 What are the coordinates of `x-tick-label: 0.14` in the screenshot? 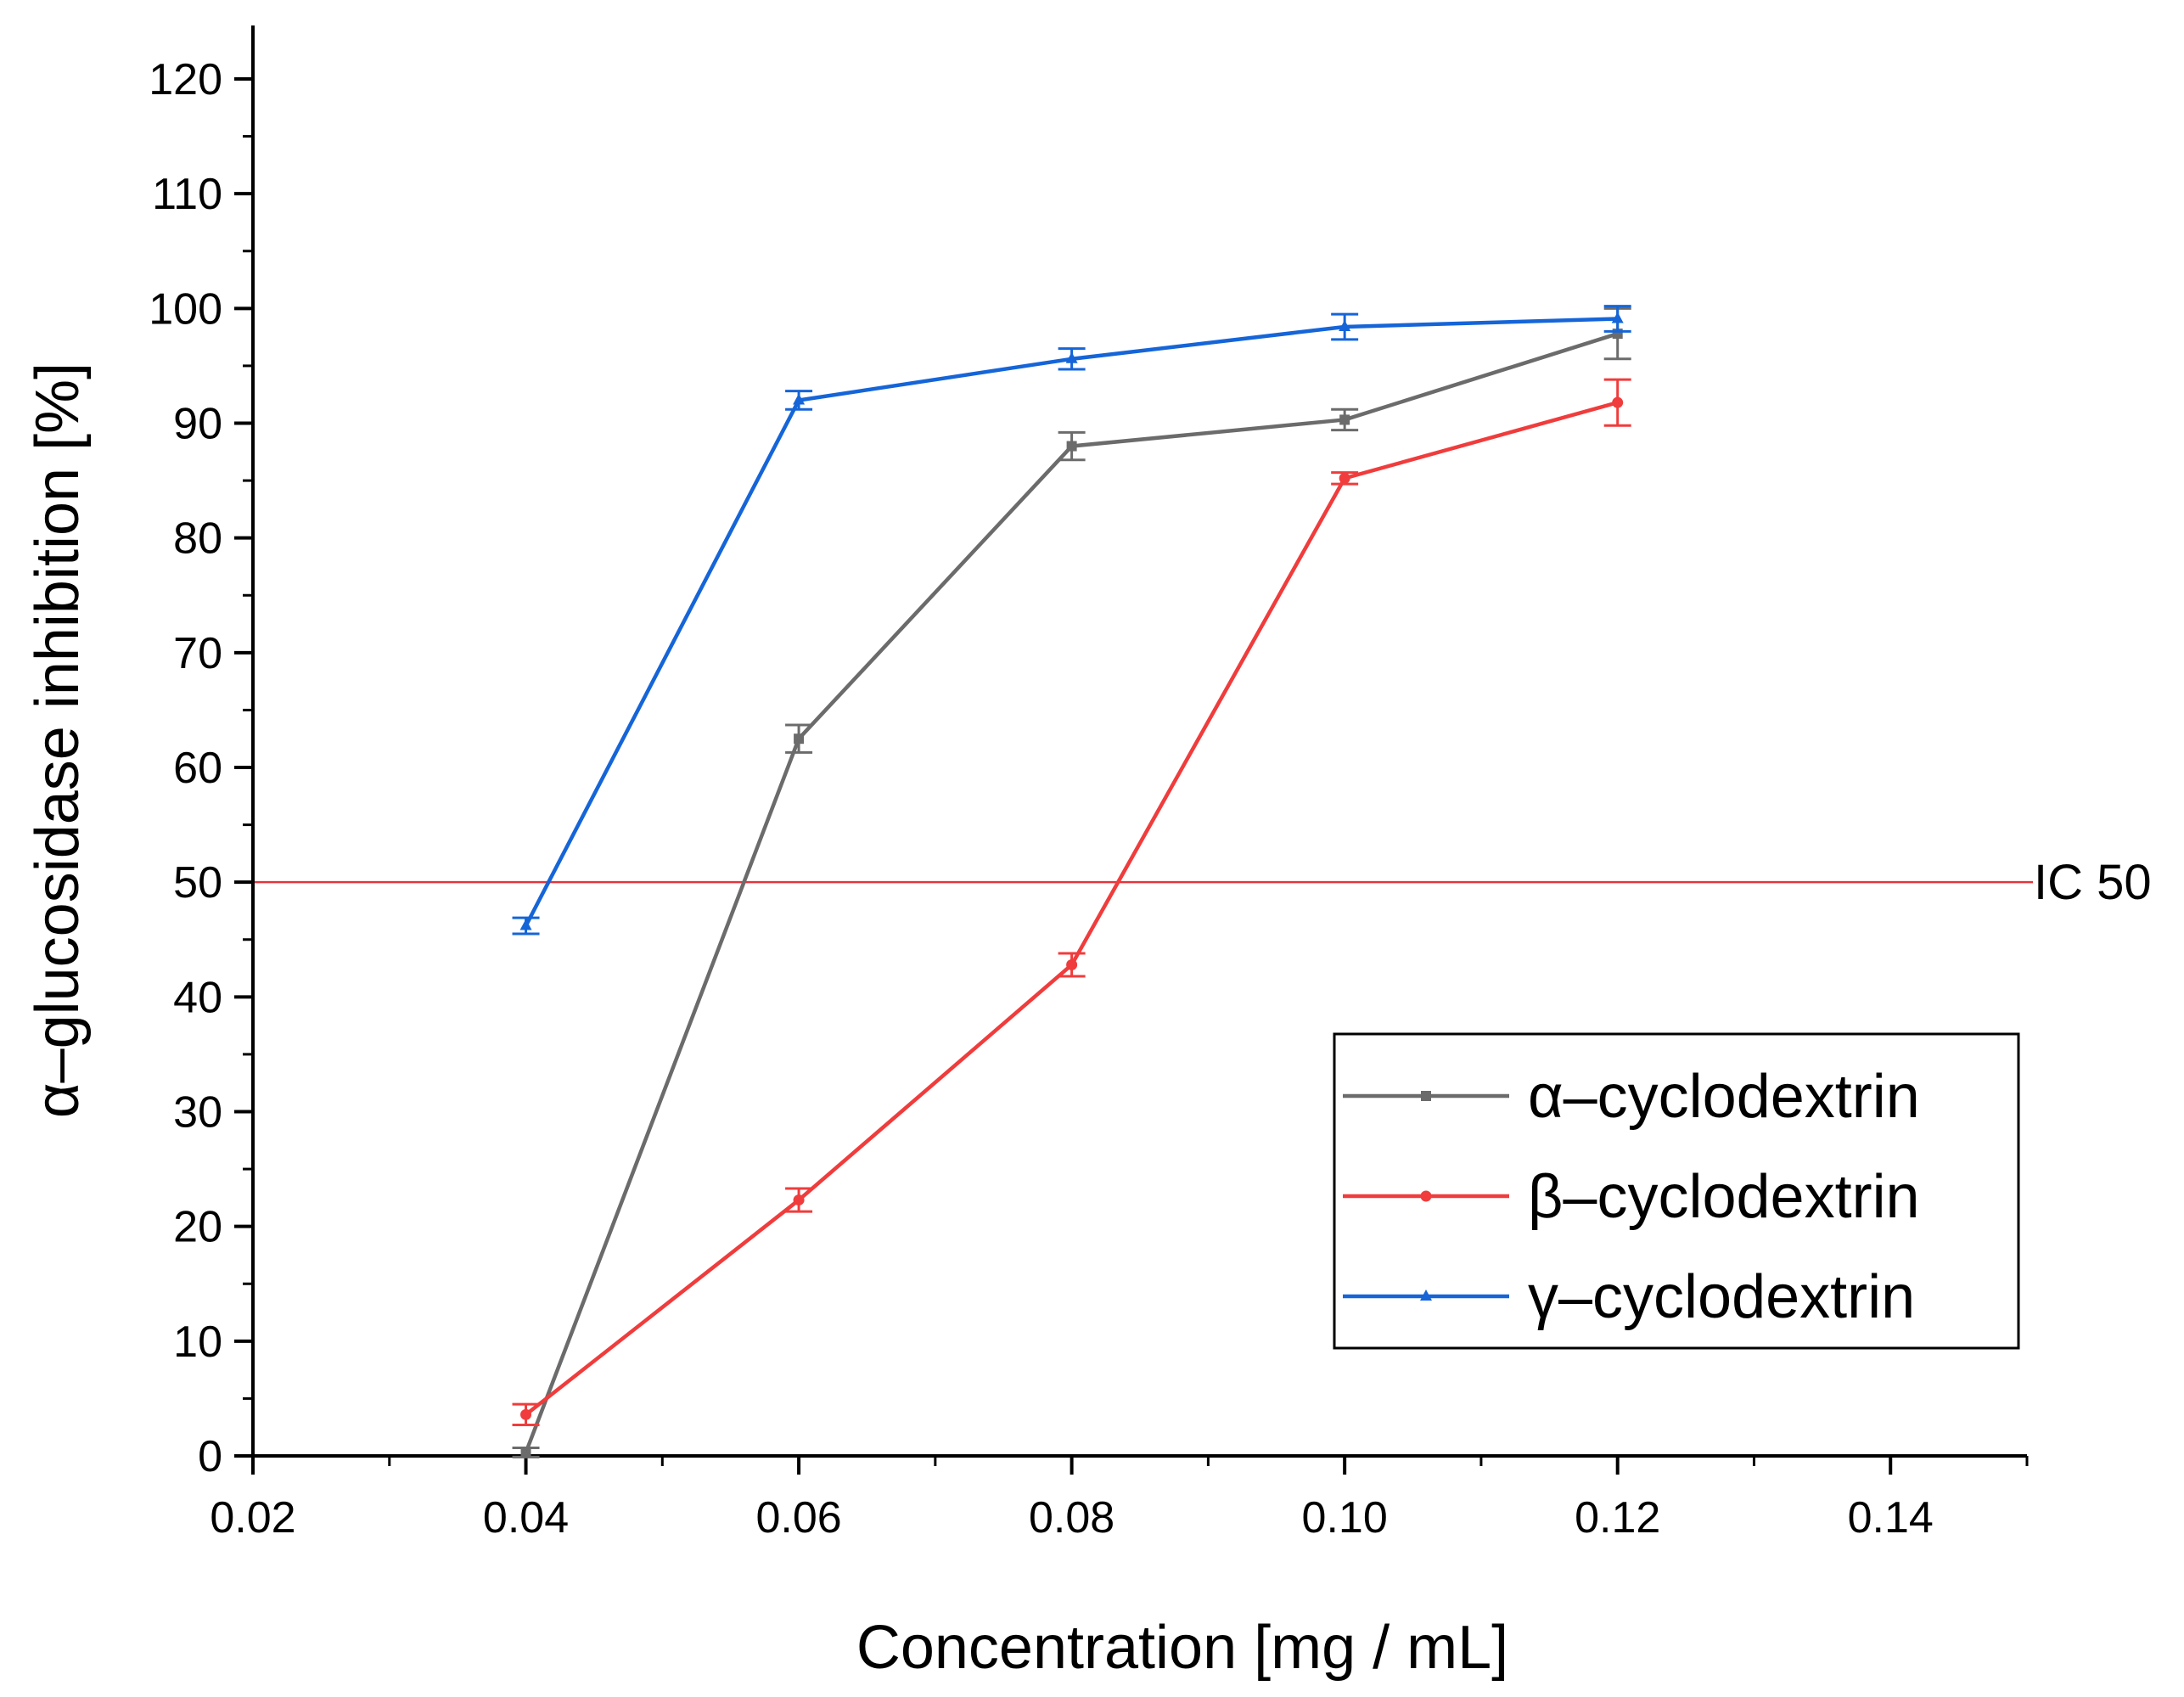 It's located at (1891, 1517).